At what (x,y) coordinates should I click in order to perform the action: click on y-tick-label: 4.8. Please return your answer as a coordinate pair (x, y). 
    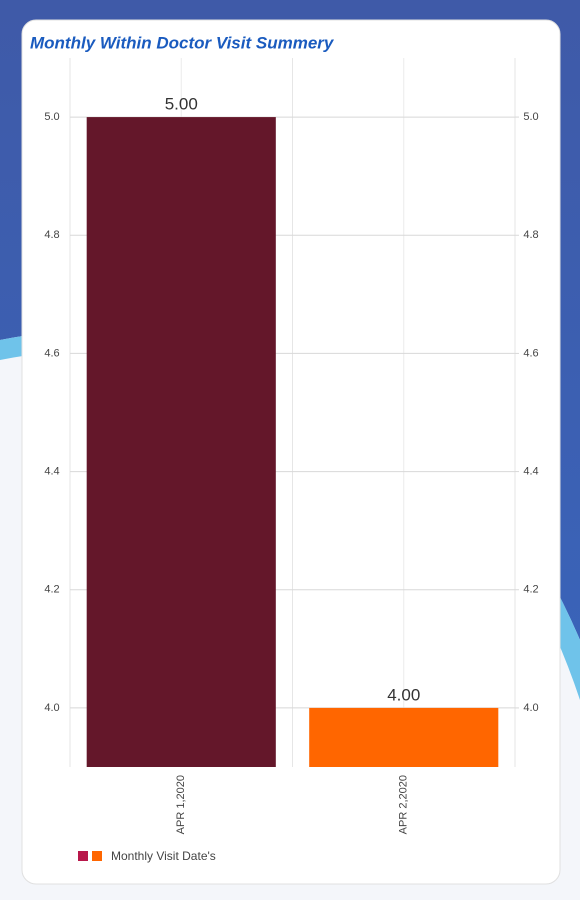
    Looking at the image, I should click on (51, 235).